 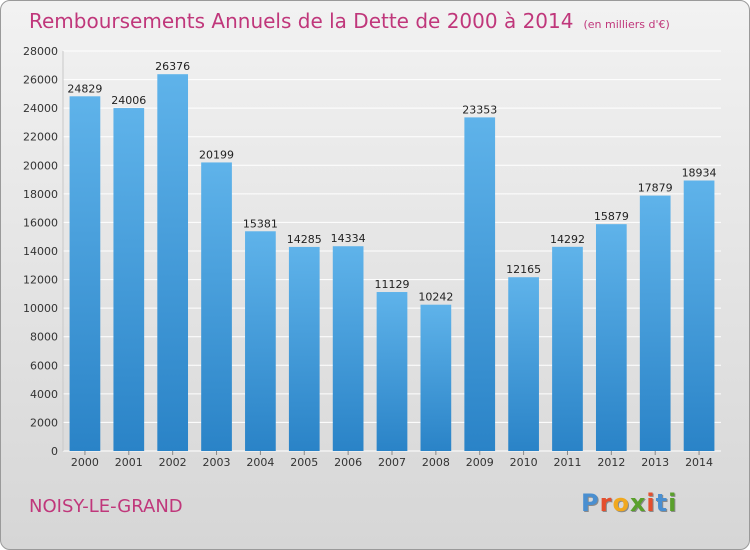 What do you see at coordinates (348, 462) in the screenshot?
I see `x-tick-label: 2006` at bounding box center [348, 462].